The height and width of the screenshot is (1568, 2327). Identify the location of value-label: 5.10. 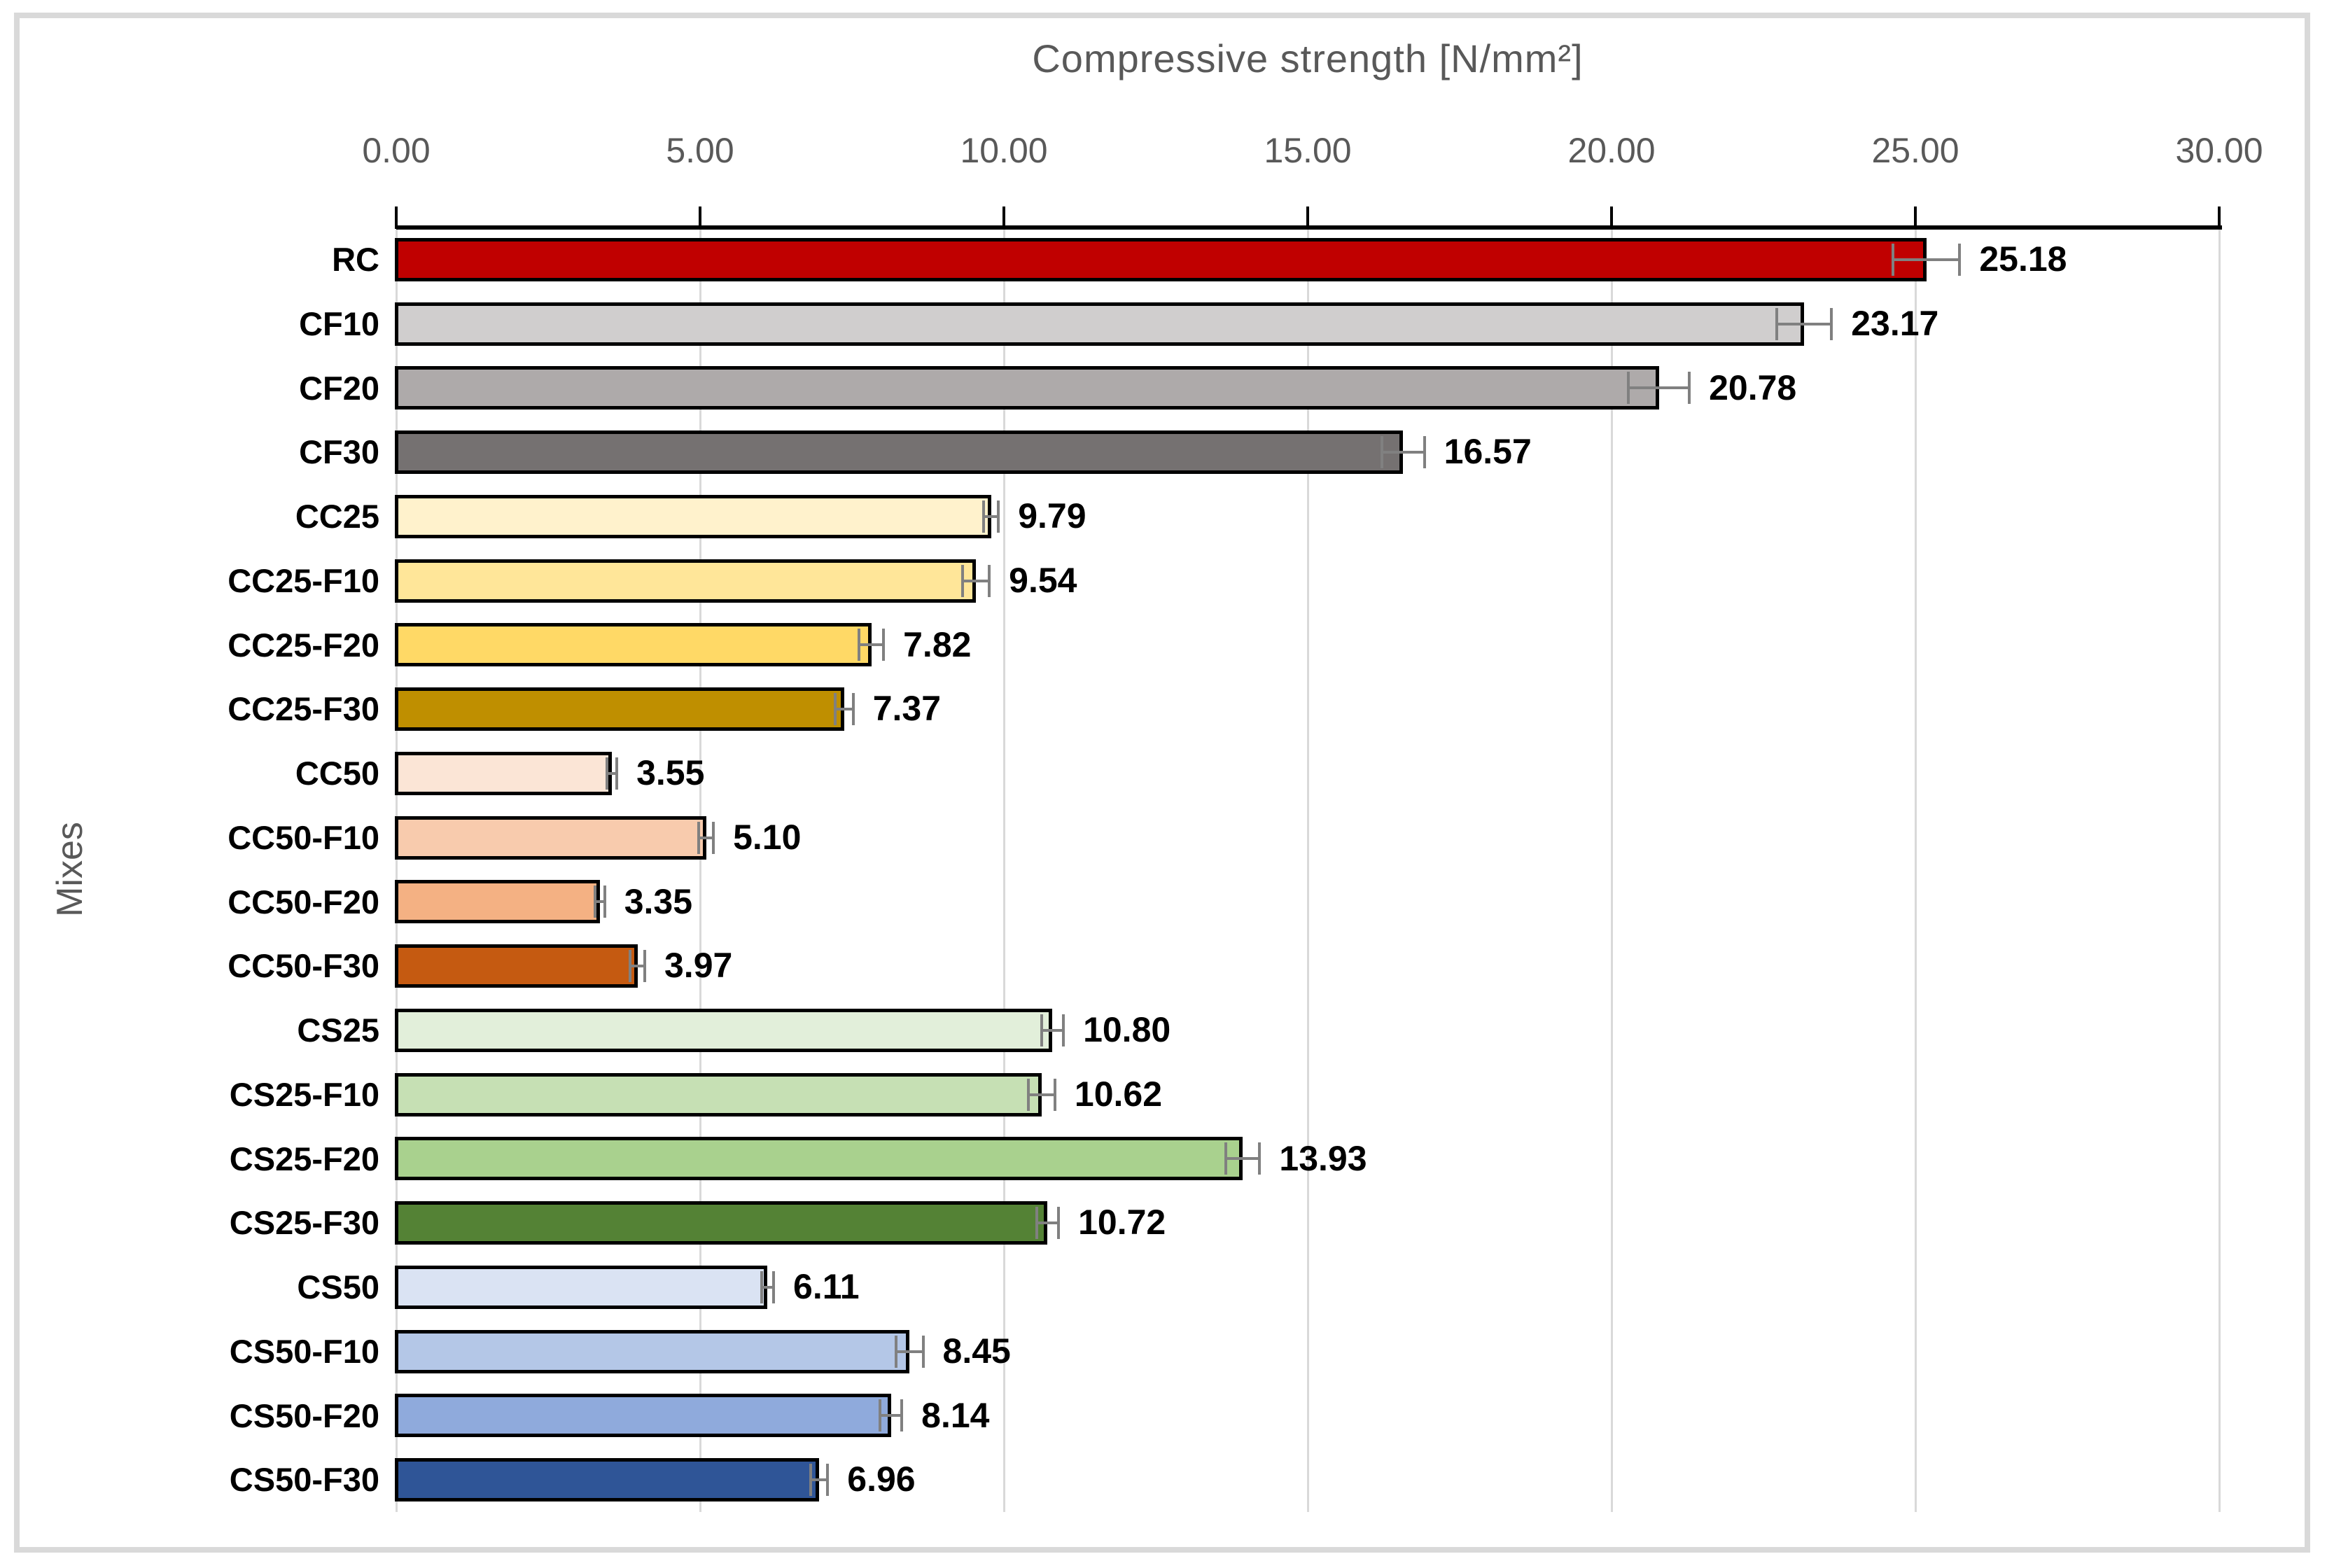
(767, 837).